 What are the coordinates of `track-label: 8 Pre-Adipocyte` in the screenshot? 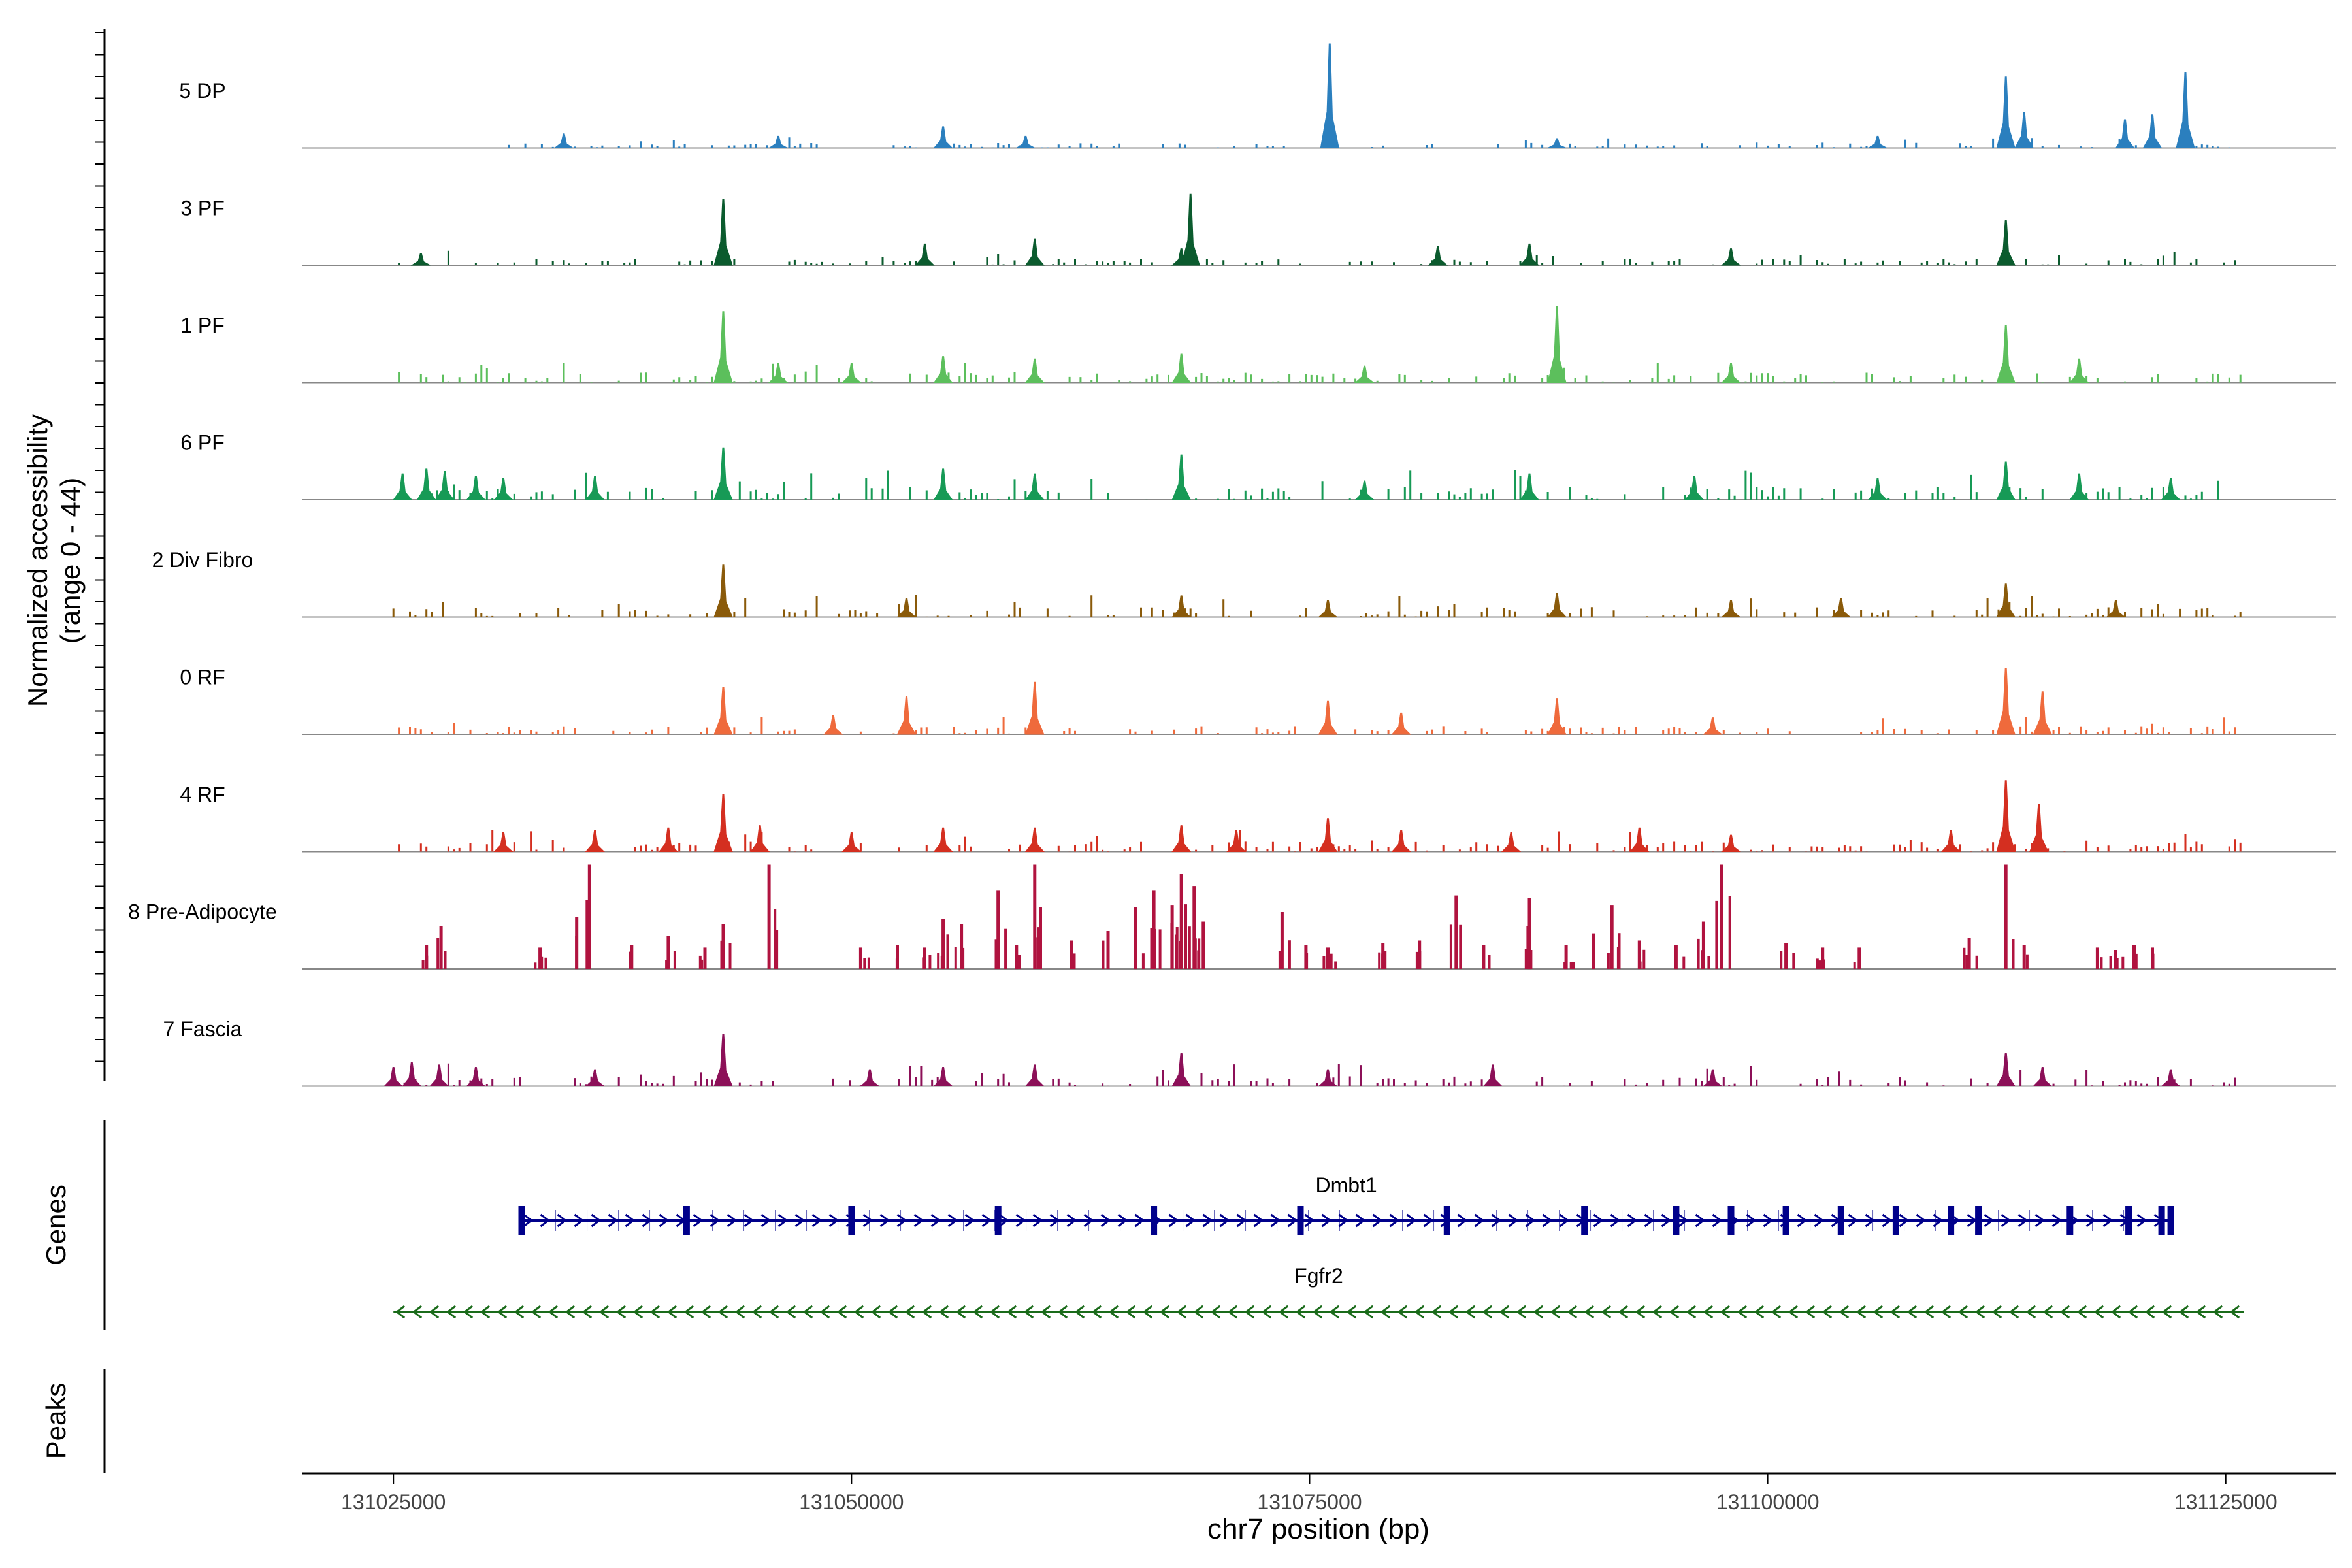 It's located at (202, 912).